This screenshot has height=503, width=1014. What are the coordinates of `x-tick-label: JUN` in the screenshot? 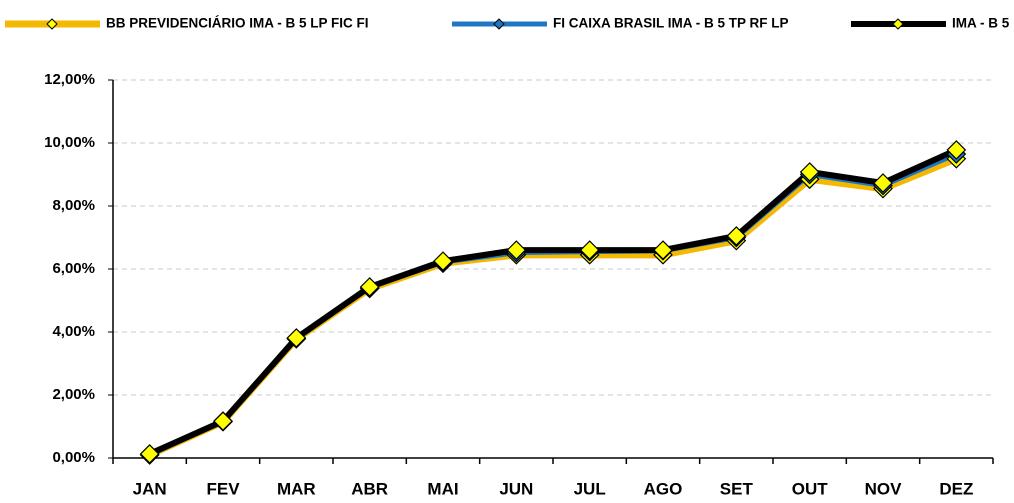 It's located at (516, 488).